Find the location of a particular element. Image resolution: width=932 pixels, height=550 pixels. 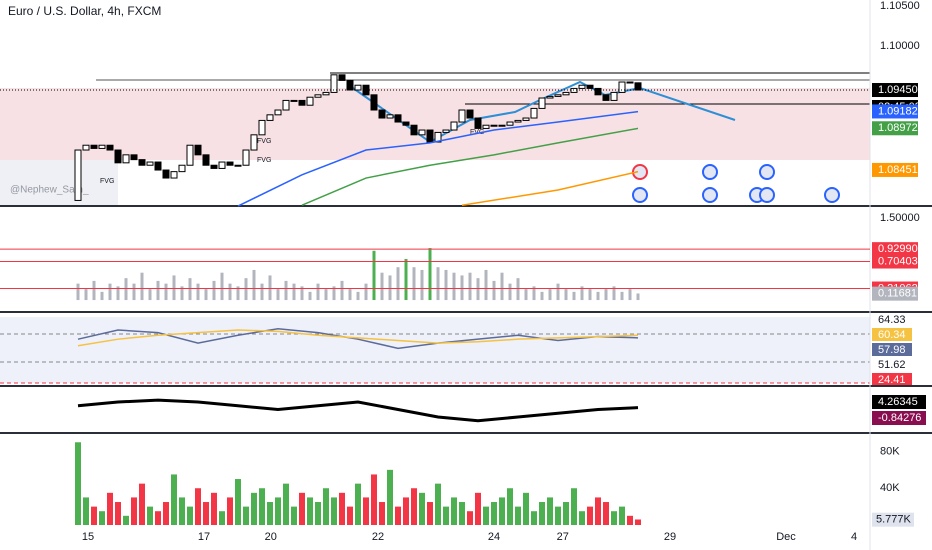

event-icons is located at coordinates (736, 183).